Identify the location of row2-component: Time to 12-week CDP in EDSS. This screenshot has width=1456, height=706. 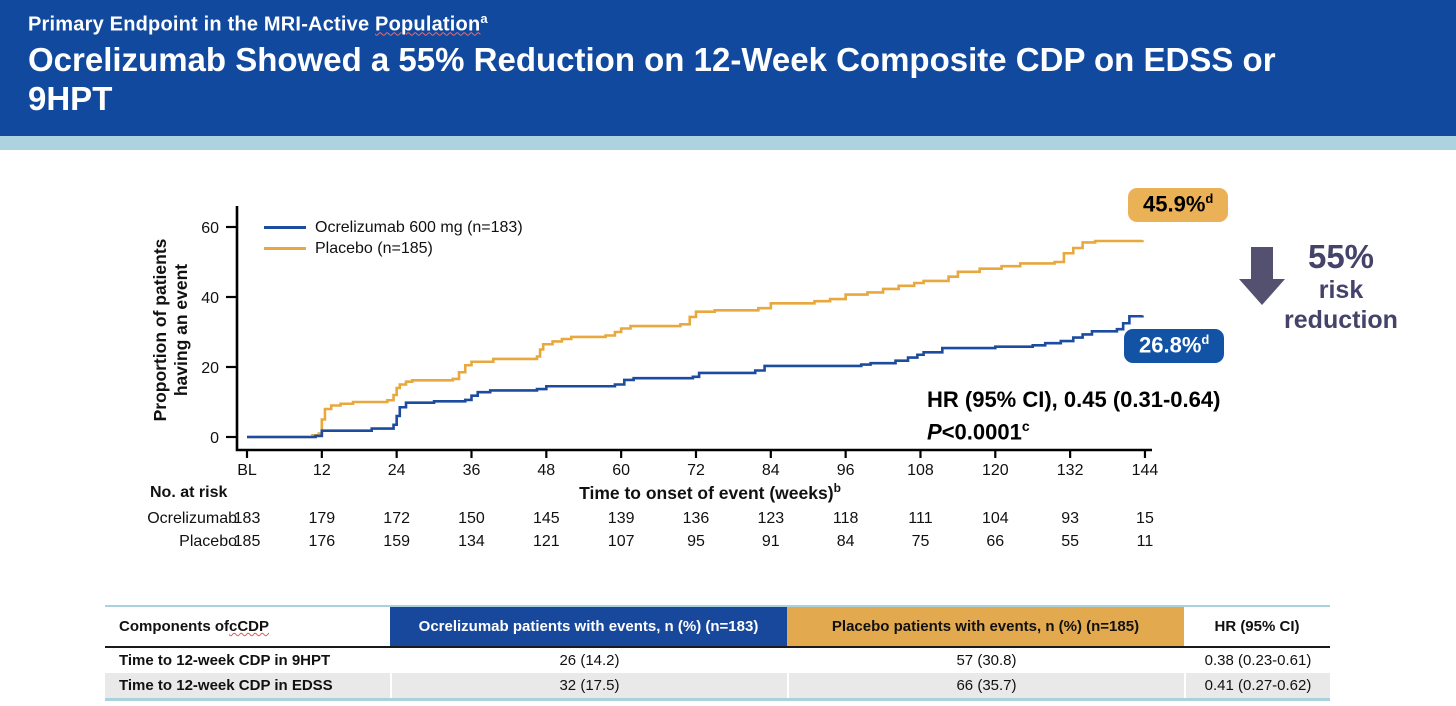
(247, 685).